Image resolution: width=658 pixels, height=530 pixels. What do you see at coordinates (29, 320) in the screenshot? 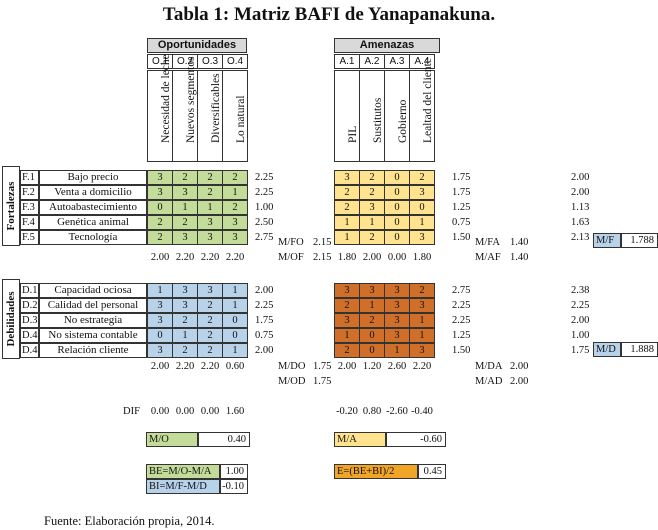
I see `weaknesses-row-code: D.3` at bounding box center [29, 320].